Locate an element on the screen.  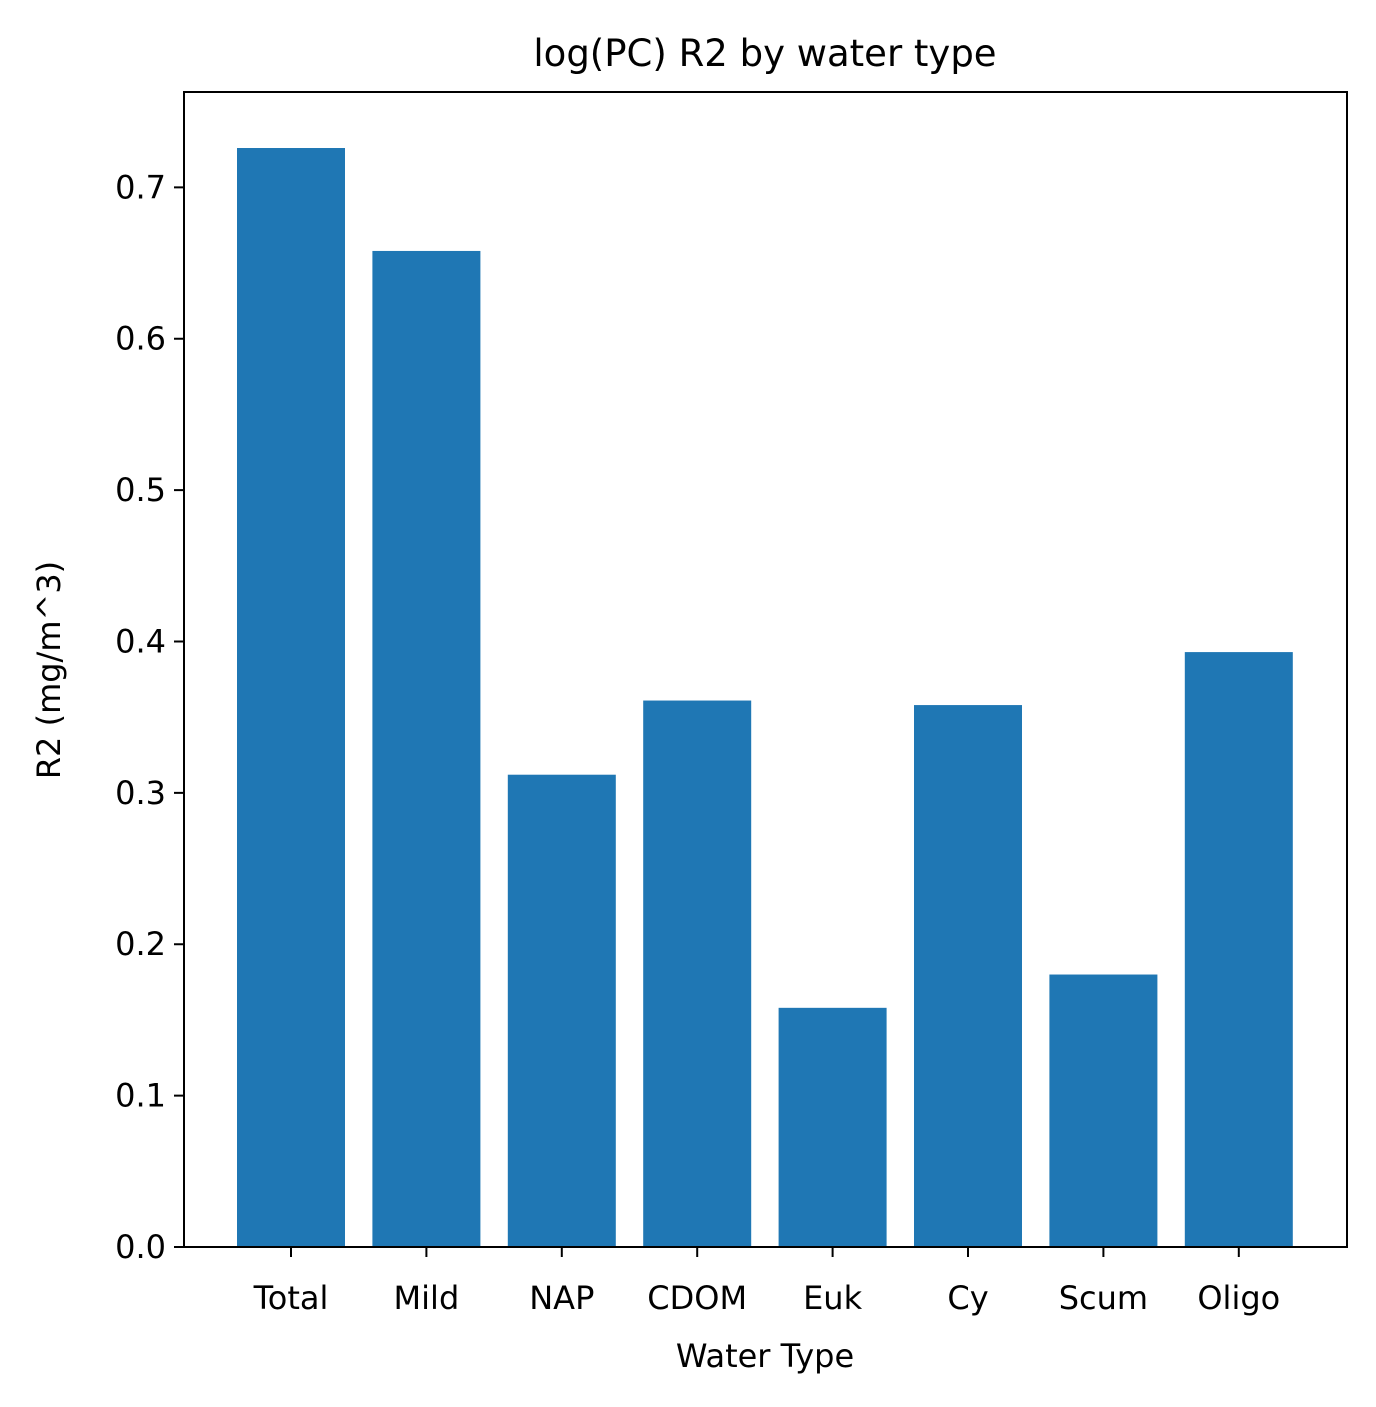
bar-oligo is located at coordinates (1238, 949).